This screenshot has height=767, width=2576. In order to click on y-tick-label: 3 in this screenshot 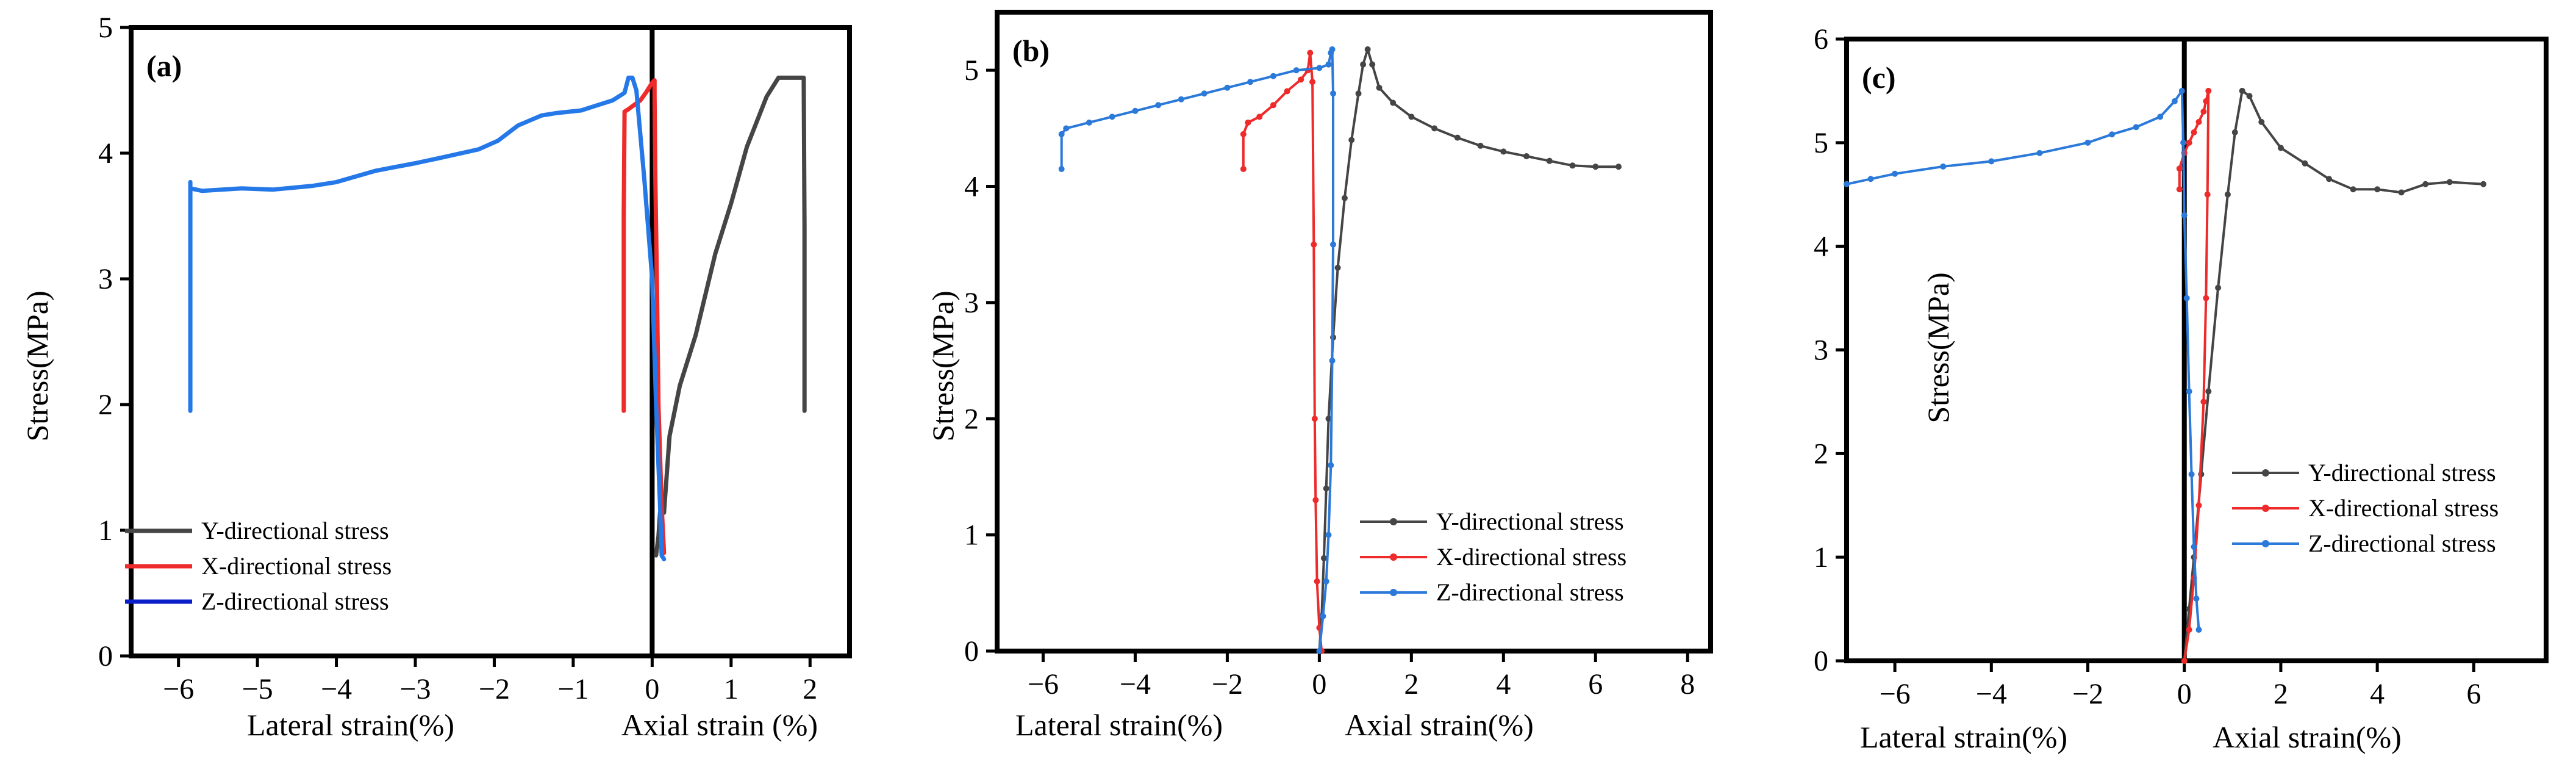, I will do `click(971, 303)`.